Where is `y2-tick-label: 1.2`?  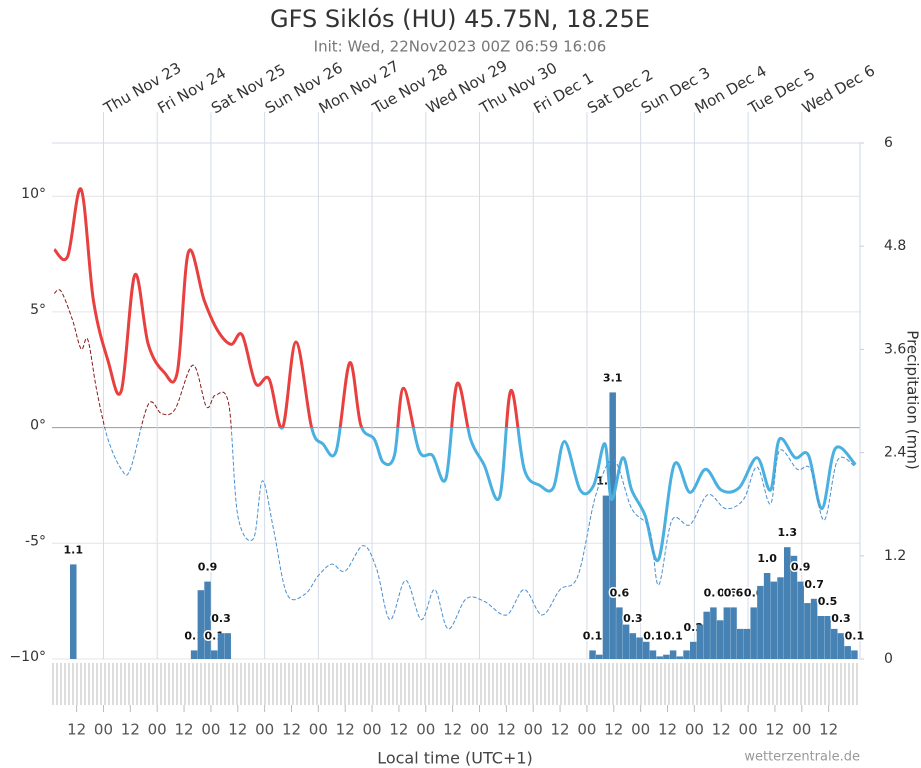 y2-tick-label: 1.2 is located at coordinates (895, 556).